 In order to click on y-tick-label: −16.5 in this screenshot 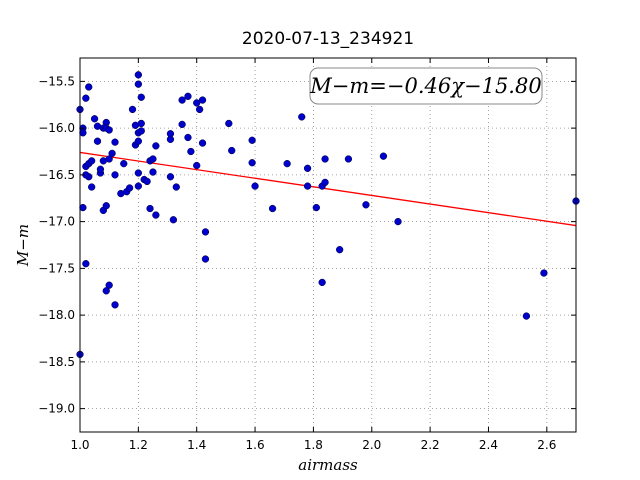, I will do `click(56, 175)`.